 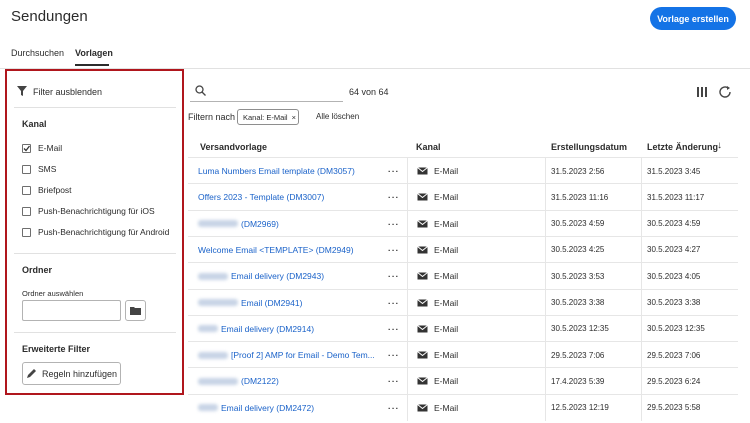 What do you see at coordinates (94, 53) in the screenshot?
I see `tab-active: Vorlagen` at bounding box center [94, 53].